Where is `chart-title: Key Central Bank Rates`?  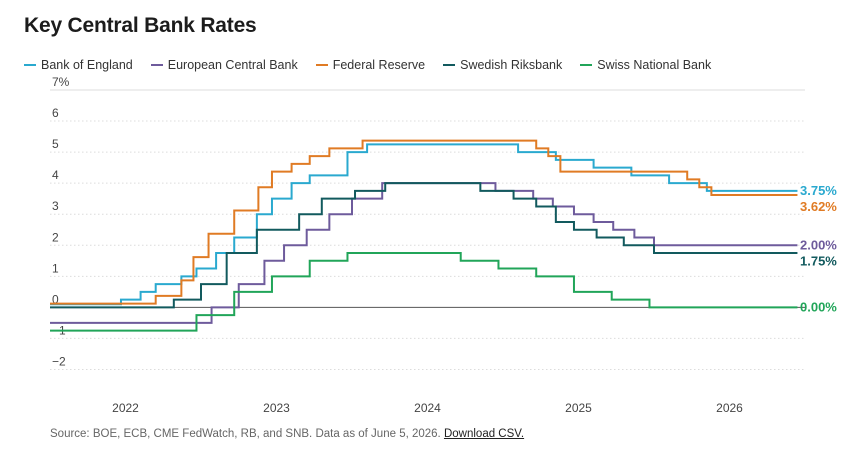
chart-title: Key Central Bank Rates is located at coordinates (140, 25).